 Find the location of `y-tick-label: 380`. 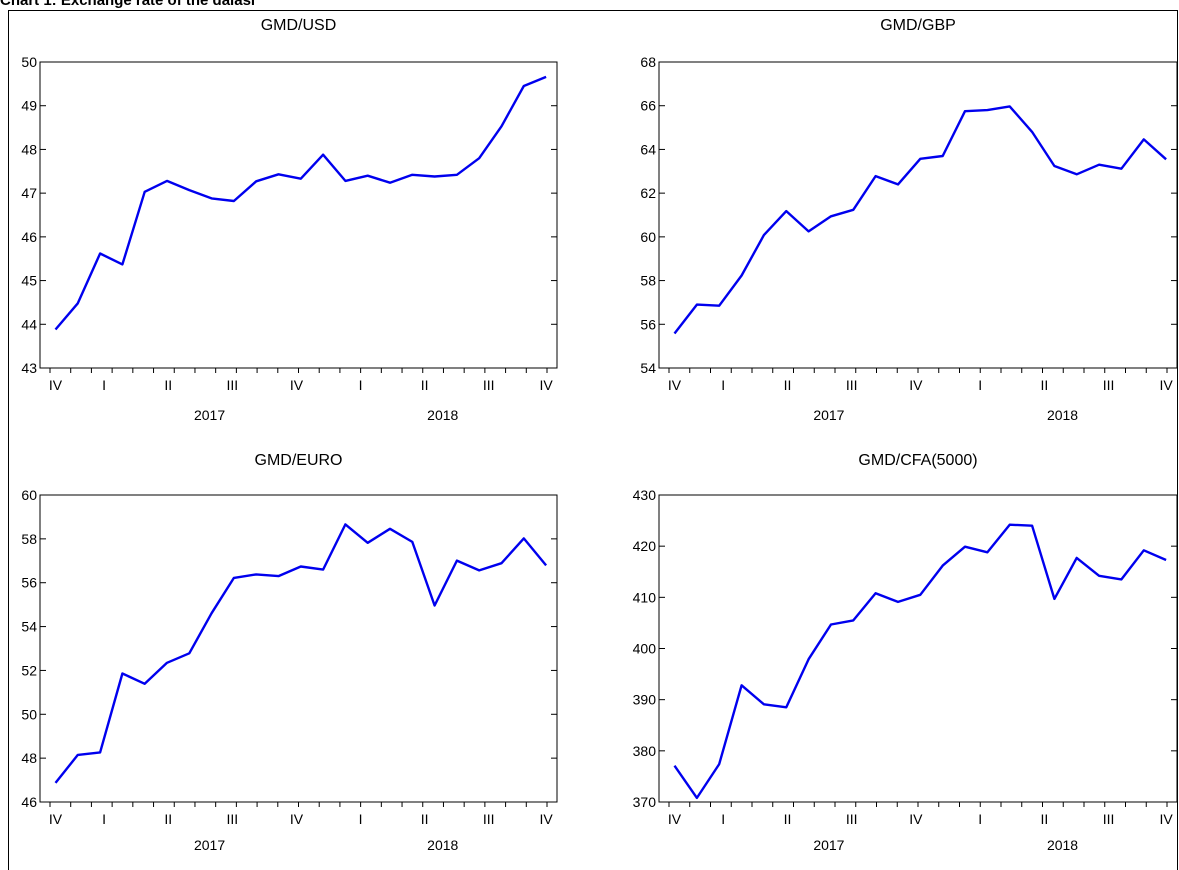

y-tick-label: 380 is located at coordinates (645, 751).